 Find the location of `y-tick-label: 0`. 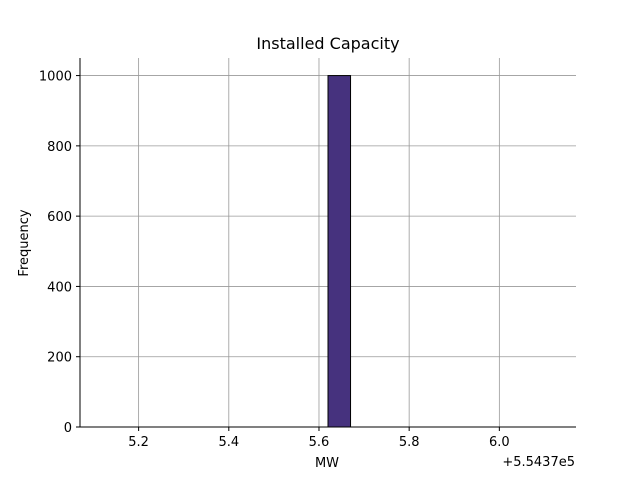

y-tick-label: 0 is located at coordinates (68, 428).